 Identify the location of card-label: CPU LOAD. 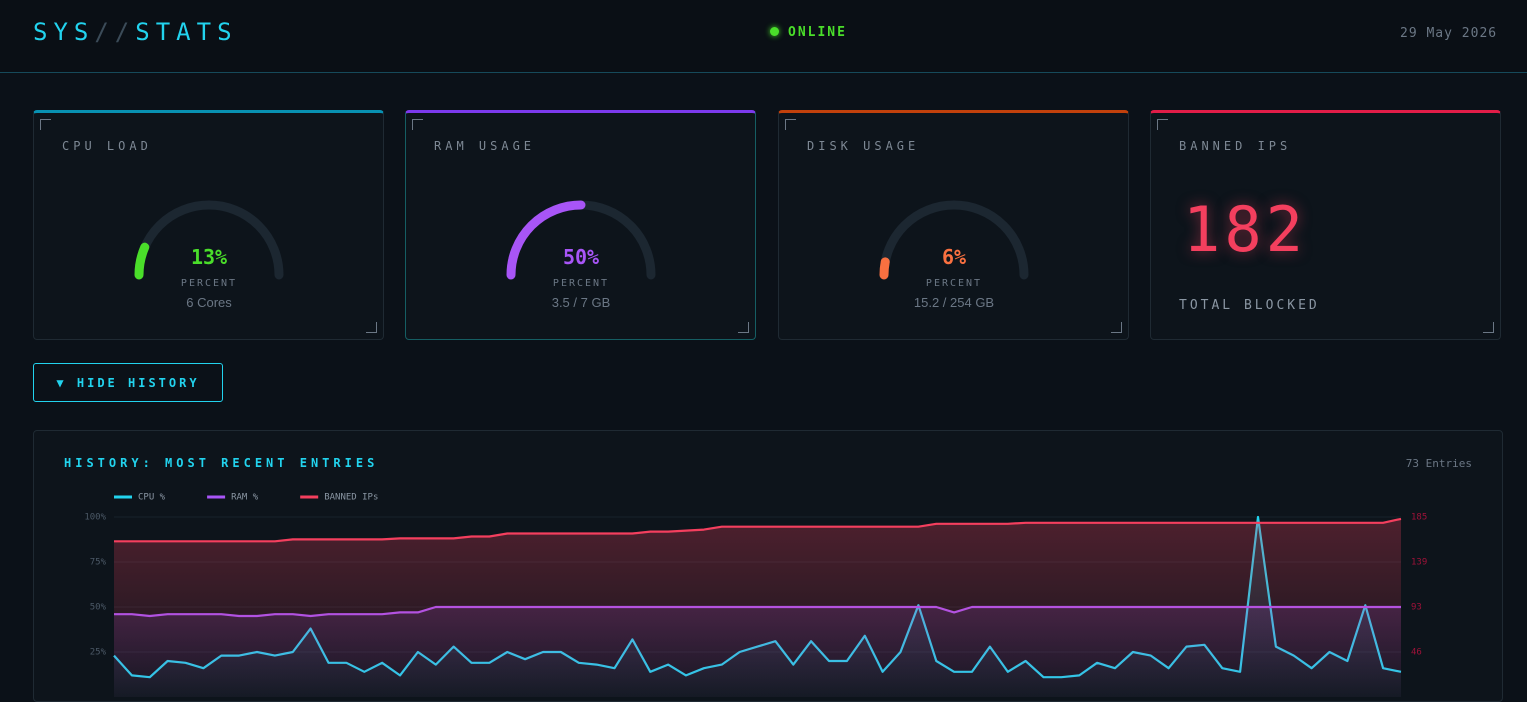
(107, 146).